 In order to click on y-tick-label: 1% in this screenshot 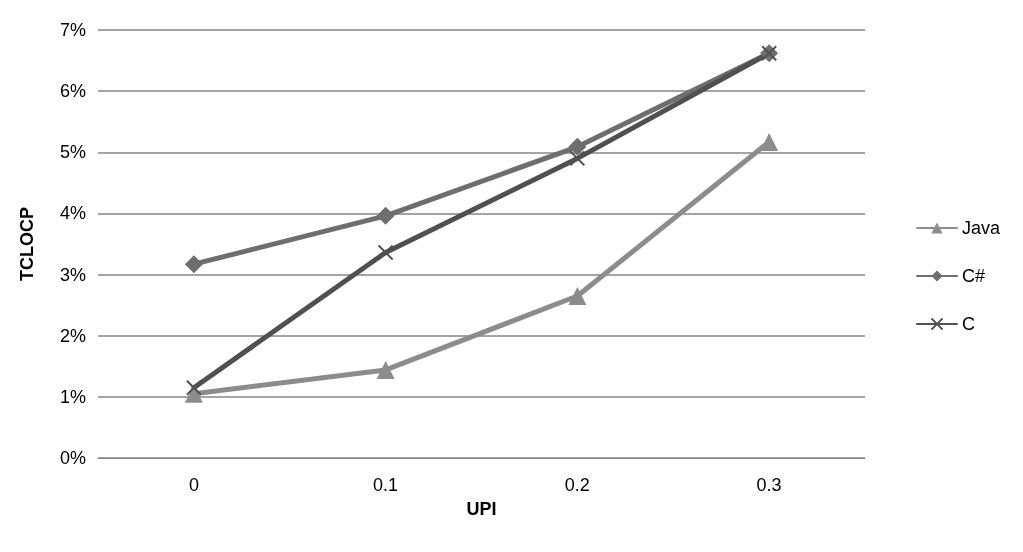, I will do `click(72, 396)`.